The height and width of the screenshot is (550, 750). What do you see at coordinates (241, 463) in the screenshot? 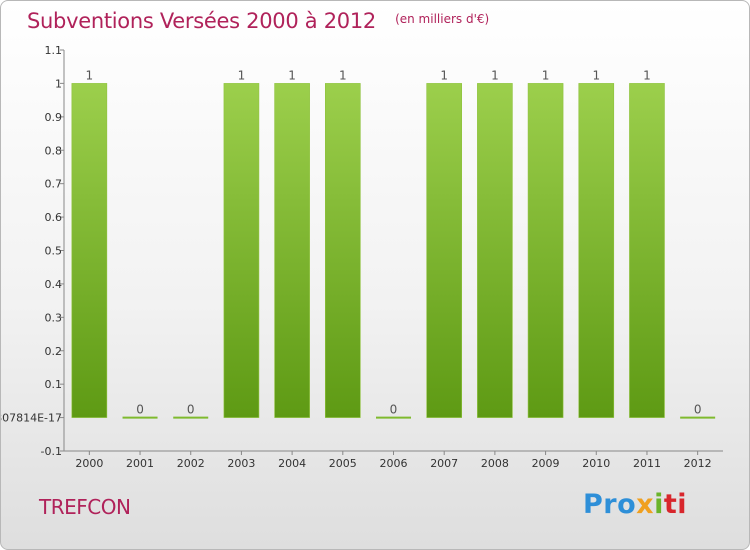
I see `x-tick-label: 2003` at bounding box center [241, 463].